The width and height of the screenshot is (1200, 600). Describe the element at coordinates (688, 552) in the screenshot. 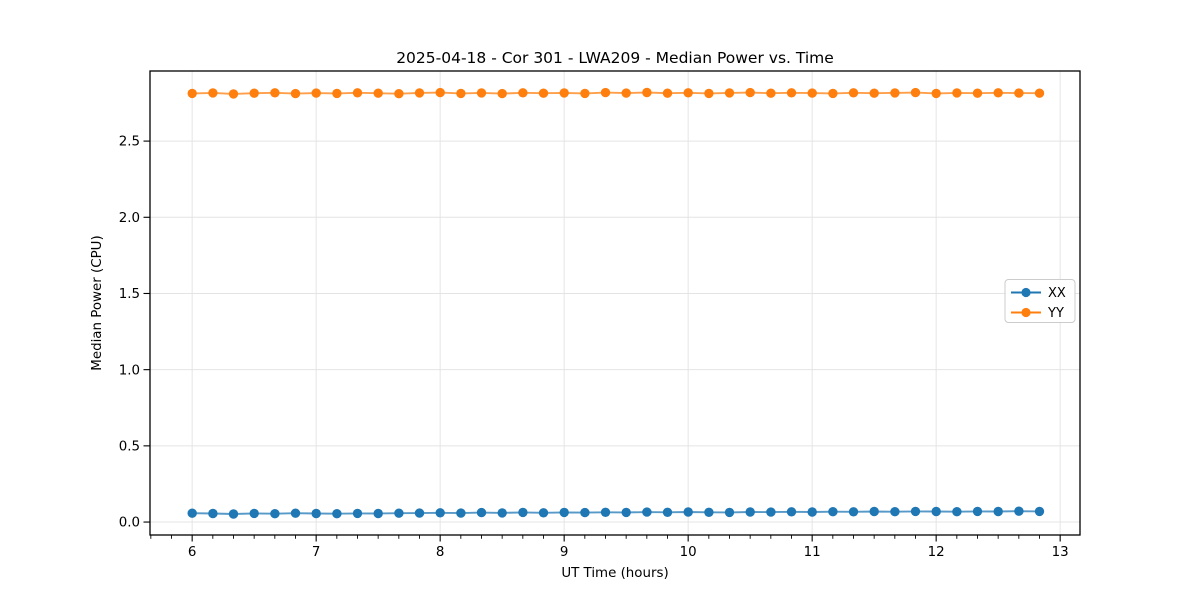

I see `x-tick-label: 10` at that location.